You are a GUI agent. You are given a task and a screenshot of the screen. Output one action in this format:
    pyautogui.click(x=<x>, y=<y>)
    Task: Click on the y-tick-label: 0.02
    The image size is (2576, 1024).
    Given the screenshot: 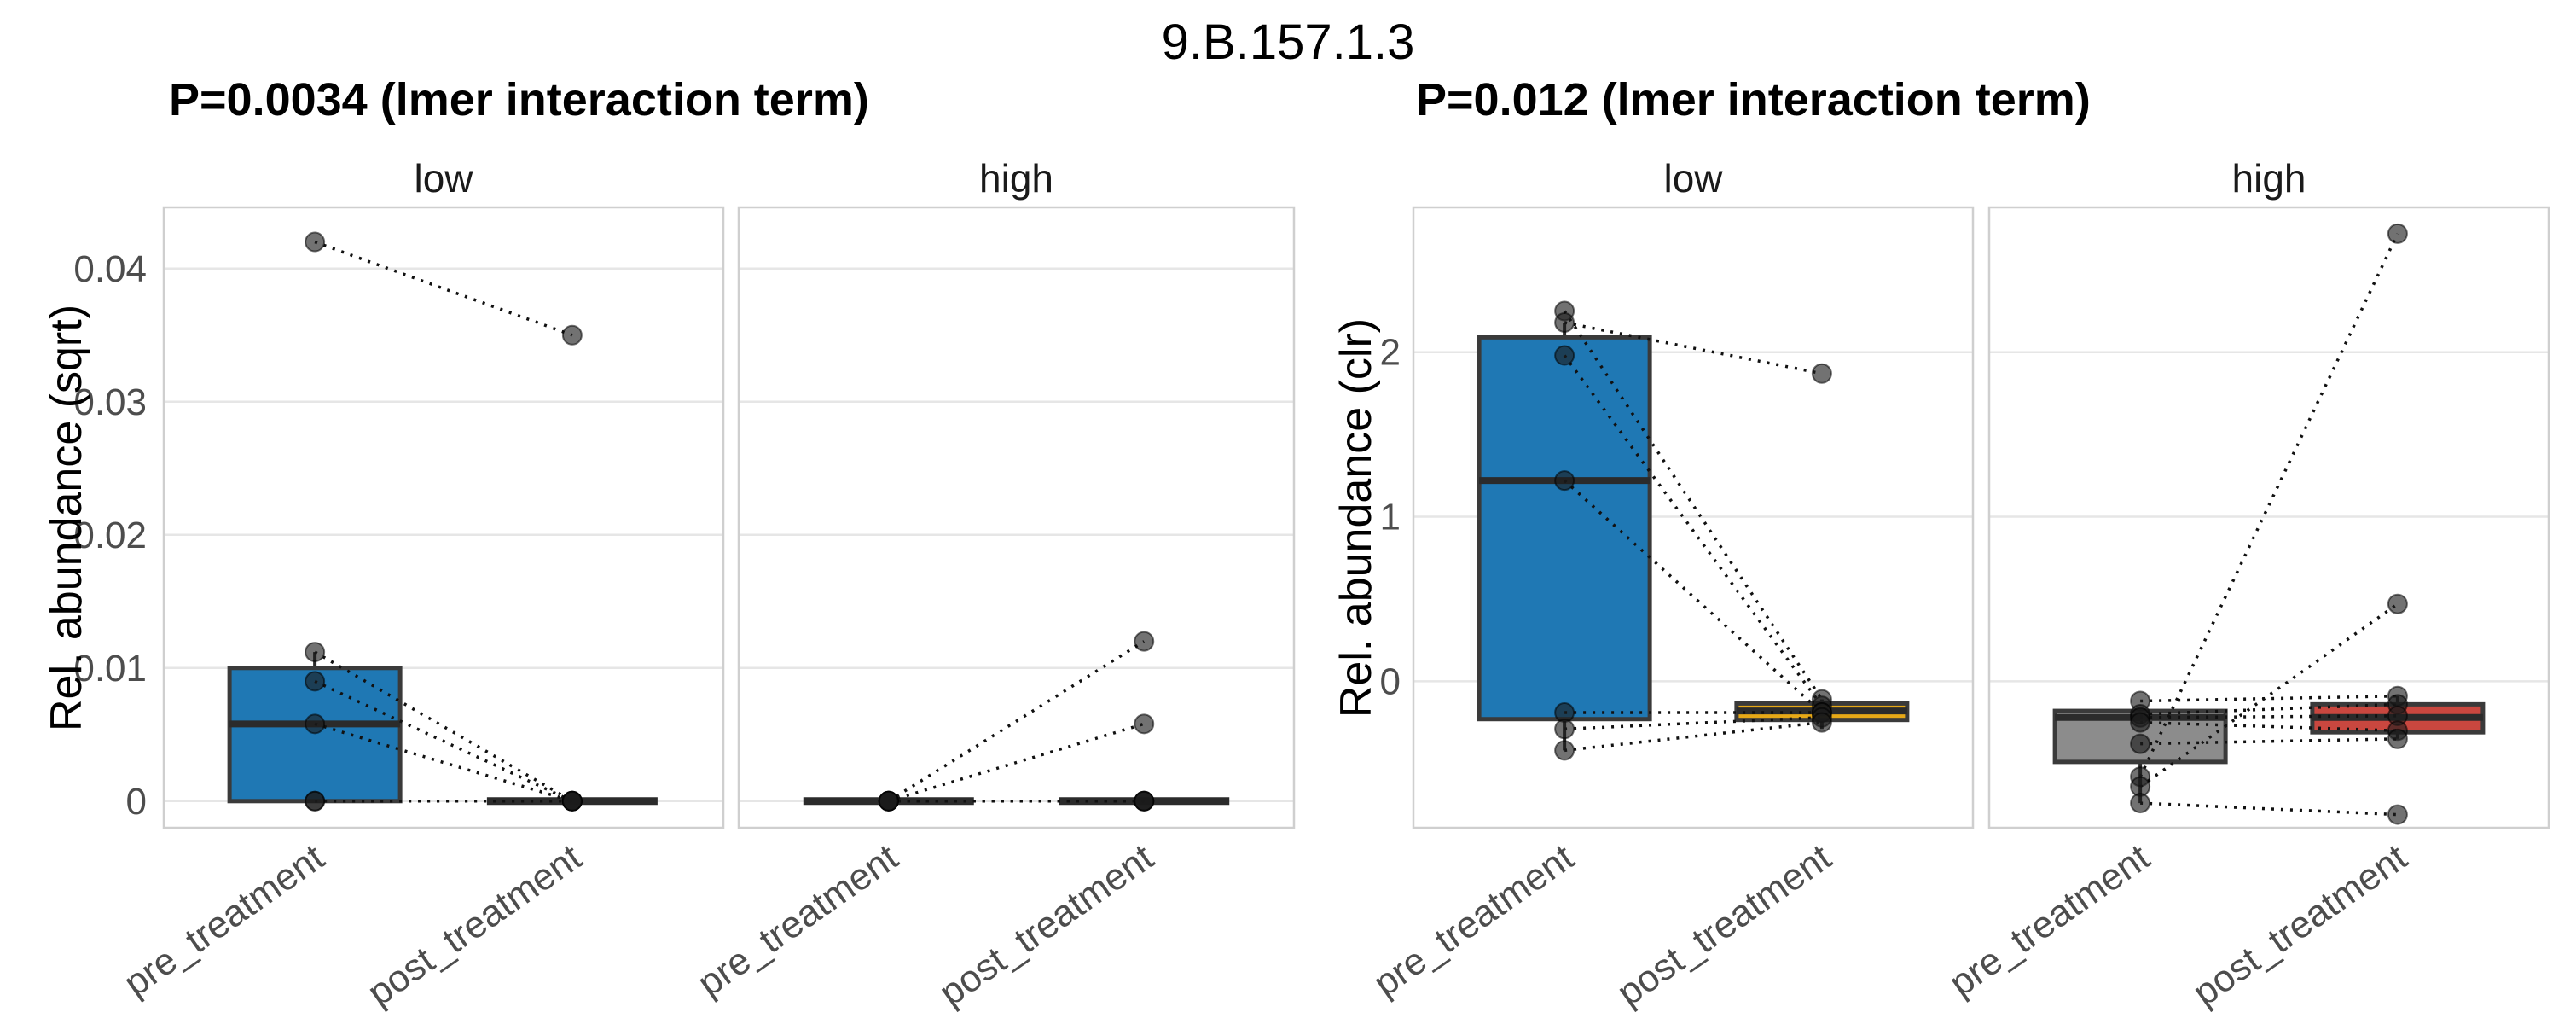 What is the action you would take?
    pyautogui.click(x=110, y=535)
    